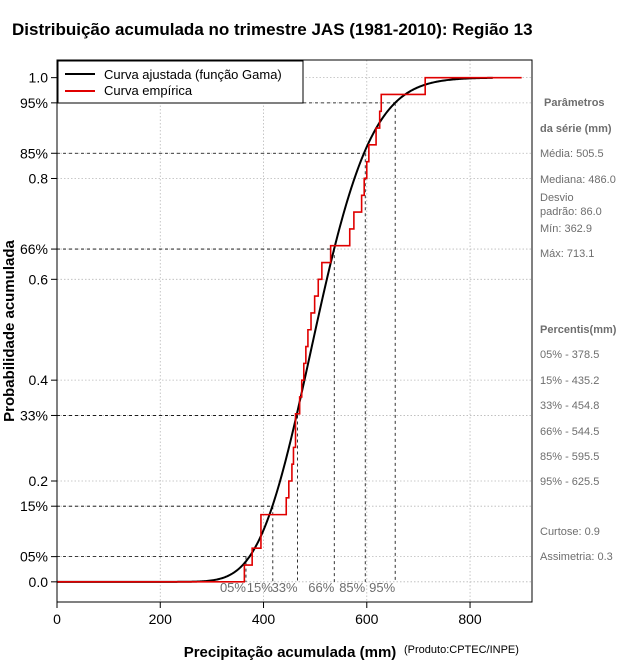 The image size is (640, 660). What do you see at coordinates (574, 103) in the screenshot?
I see `params-heading: Parâmetros` at bounding box center [574, 103].